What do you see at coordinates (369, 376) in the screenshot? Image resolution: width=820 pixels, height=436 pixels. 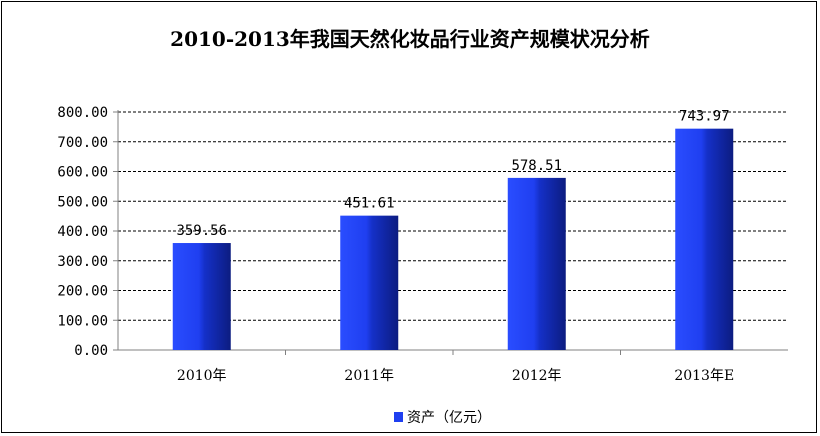 I see `x-tick-label: 2011年` at bounding box center [369, 376].